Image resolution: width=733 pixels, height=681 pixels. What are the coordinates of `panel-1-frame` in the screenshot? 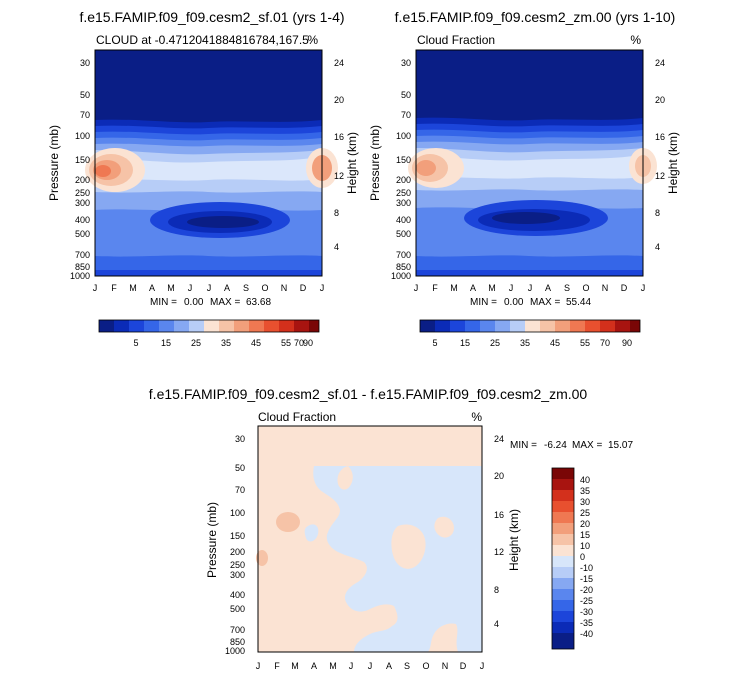 It's located at (208, 163).